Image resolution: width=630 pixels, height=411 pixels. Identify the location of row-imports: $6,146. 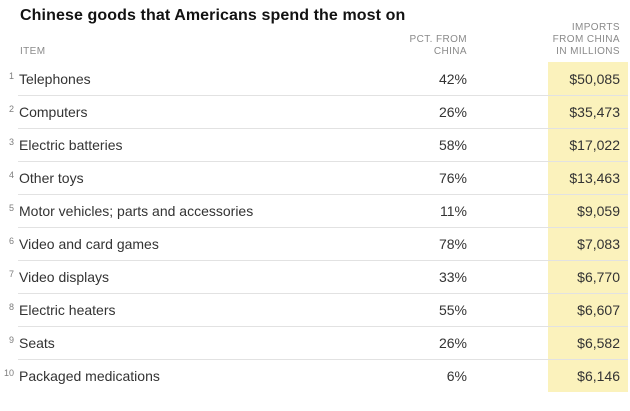
(598, 375).